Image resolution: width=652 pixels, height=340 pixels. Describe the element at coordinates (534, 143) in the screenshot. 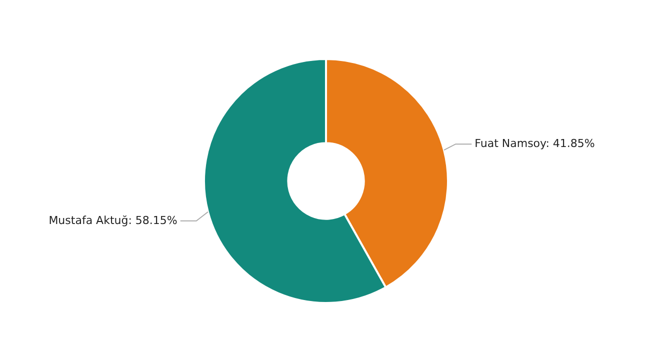

I see `slice-label: Fuat Namsoy: 41.85%` at that location.